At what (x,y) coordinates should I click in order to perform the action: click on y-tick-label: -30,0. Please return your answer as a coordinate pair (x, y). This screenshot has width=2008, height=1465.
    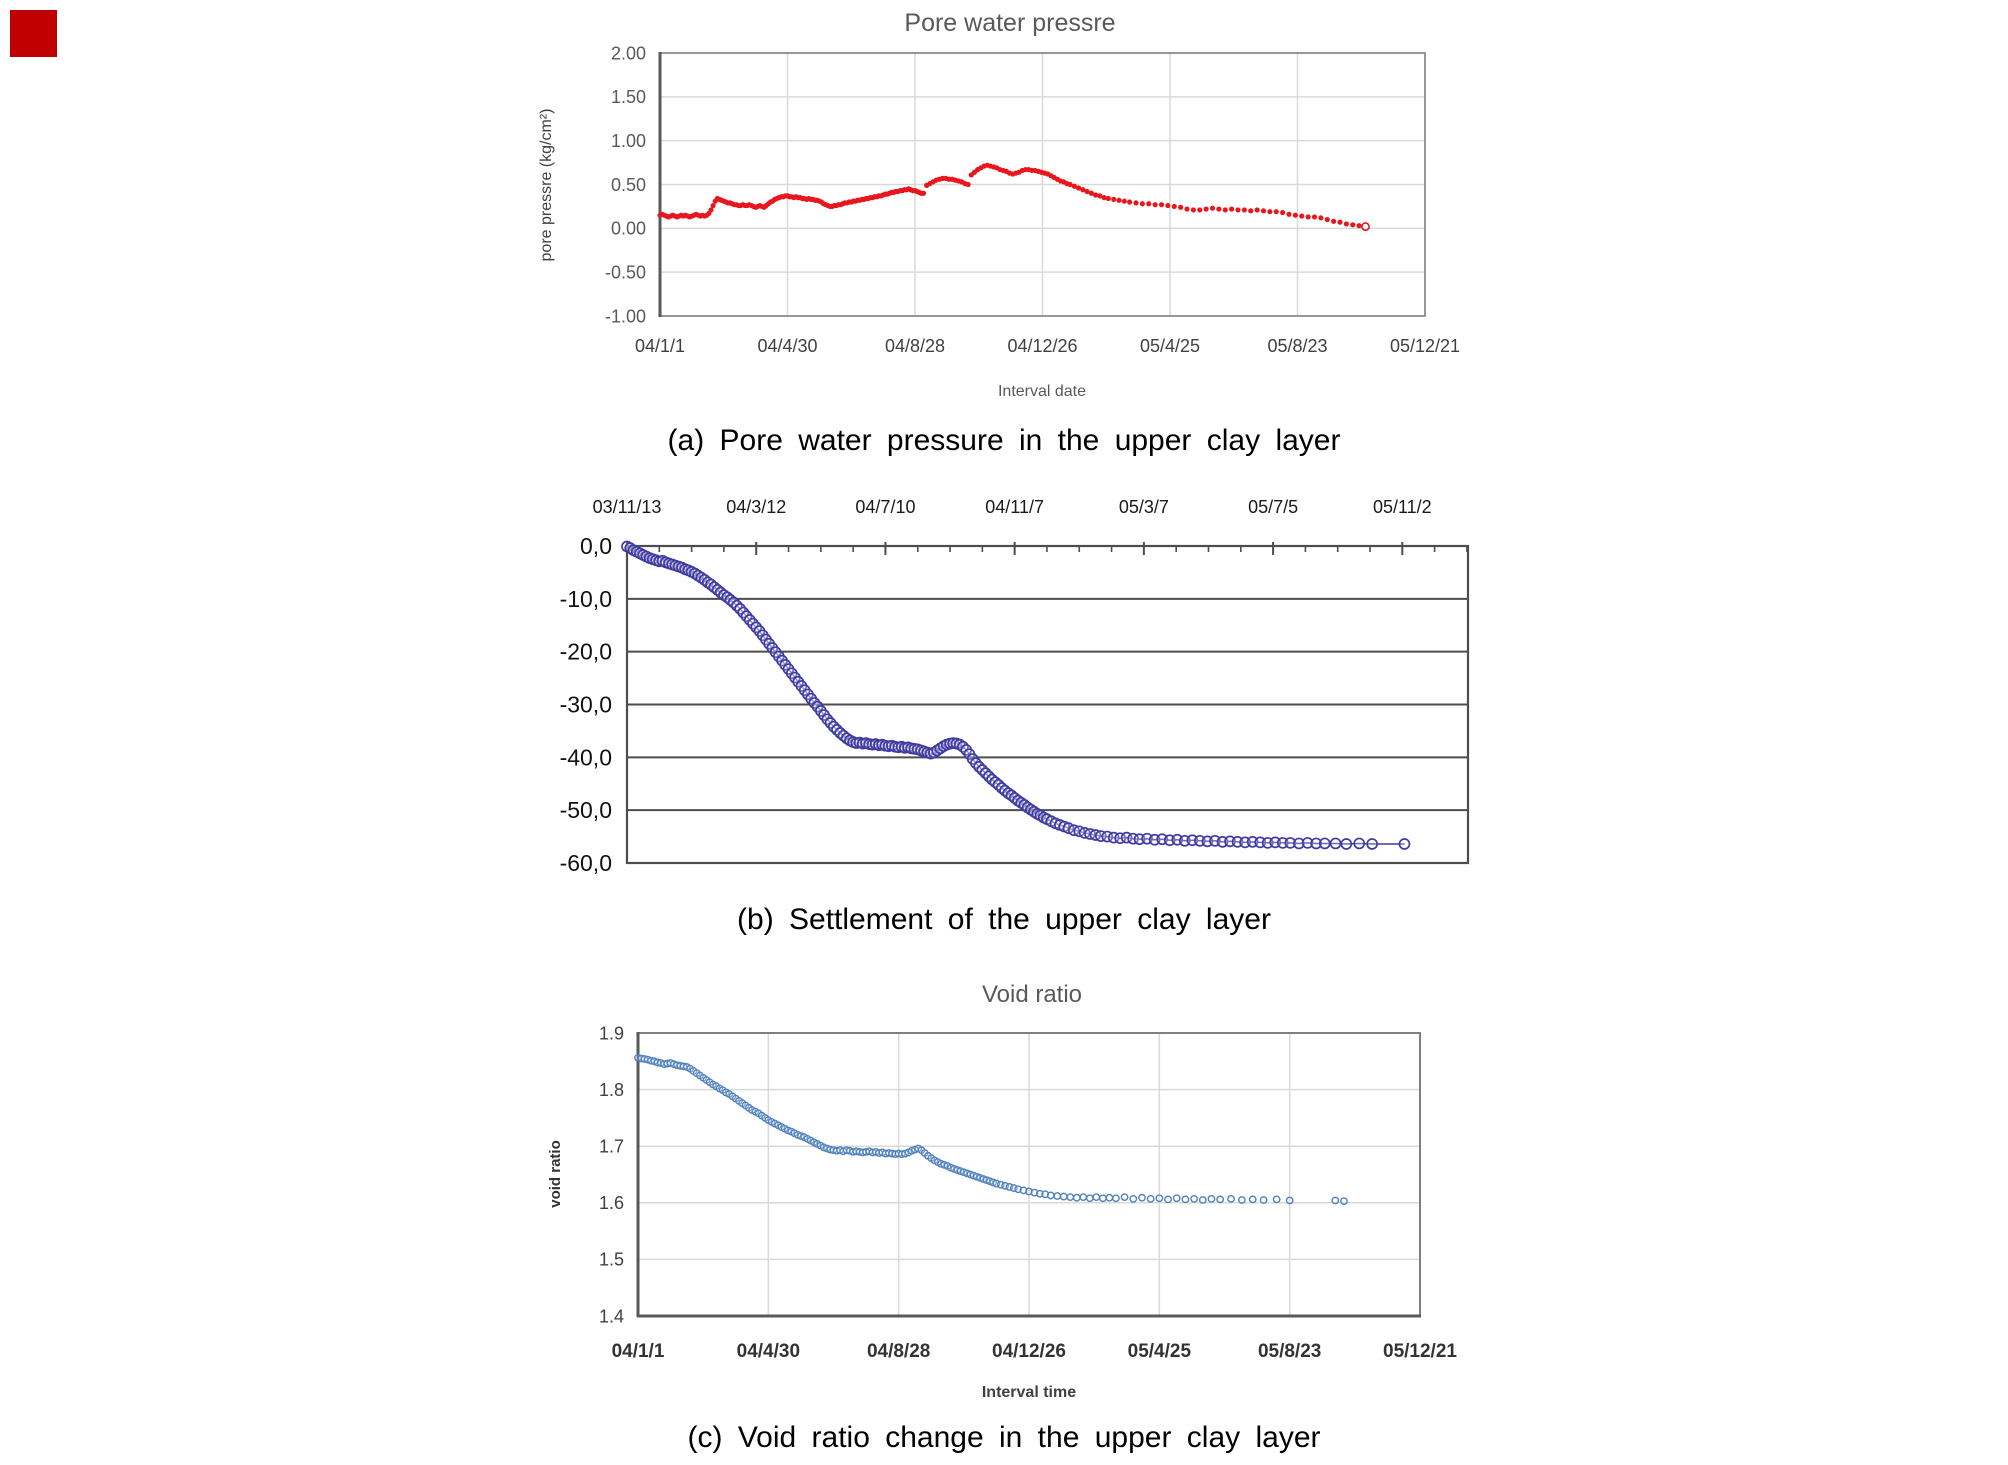
    Looking at the image, I should click on (586, 705).